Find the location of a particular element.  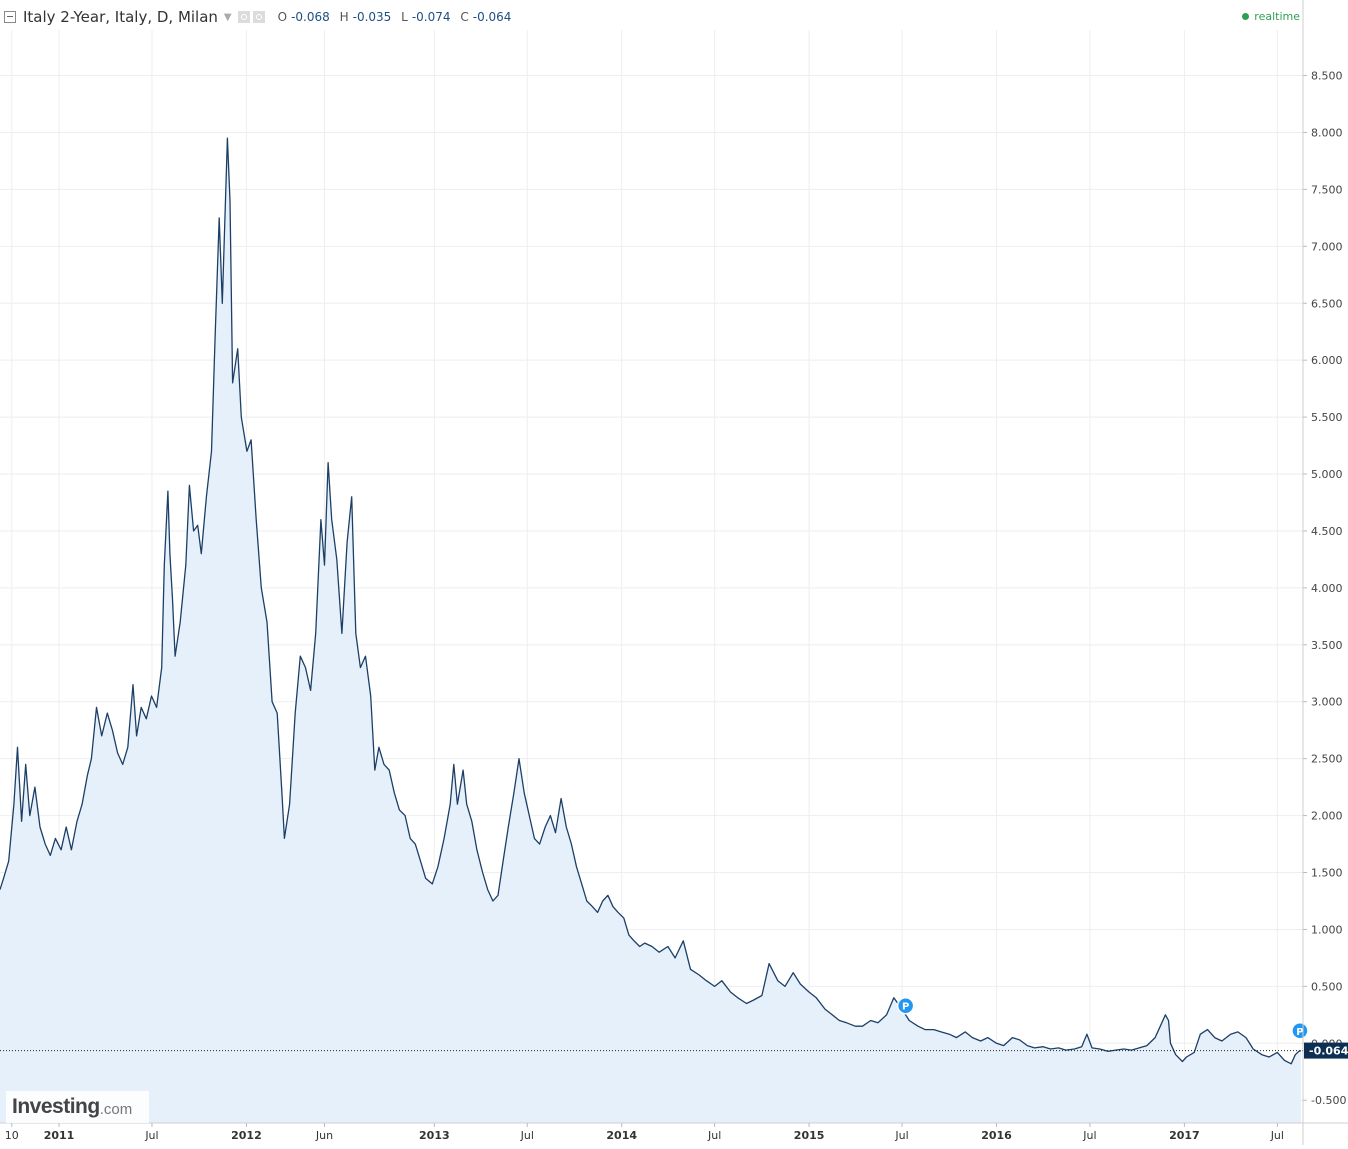

realtime-label: realtime is located at coordinates (1277, 16).